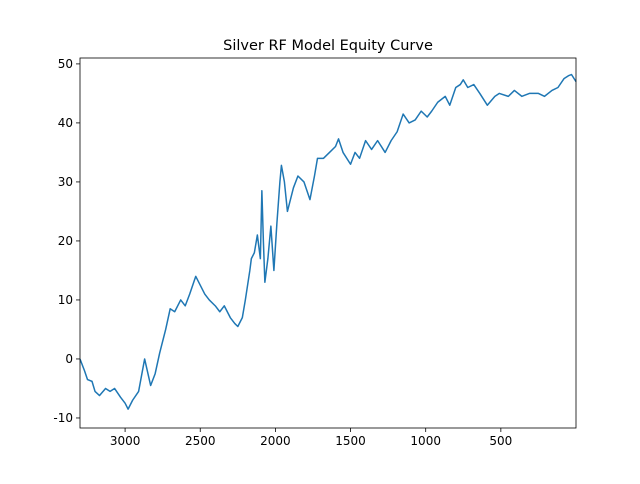 The width and height of the screenshot is (640, 484). I want to click on x-tick-label: 1000, so click(425, 441).